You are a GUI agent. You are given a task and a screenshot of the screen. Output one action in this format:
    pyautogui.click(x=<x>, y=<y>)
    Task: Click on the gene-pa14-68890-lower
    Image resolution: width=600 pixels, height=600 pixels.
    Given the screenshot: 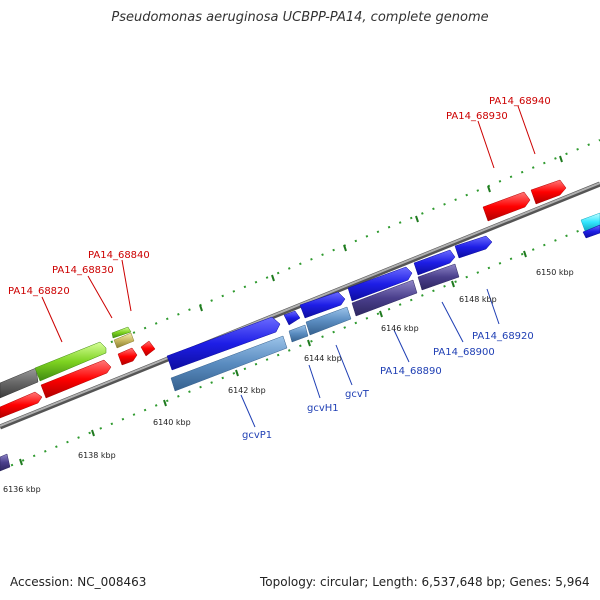 What is the action you would take?
    pyautogui.click(x=384, y=298)
    